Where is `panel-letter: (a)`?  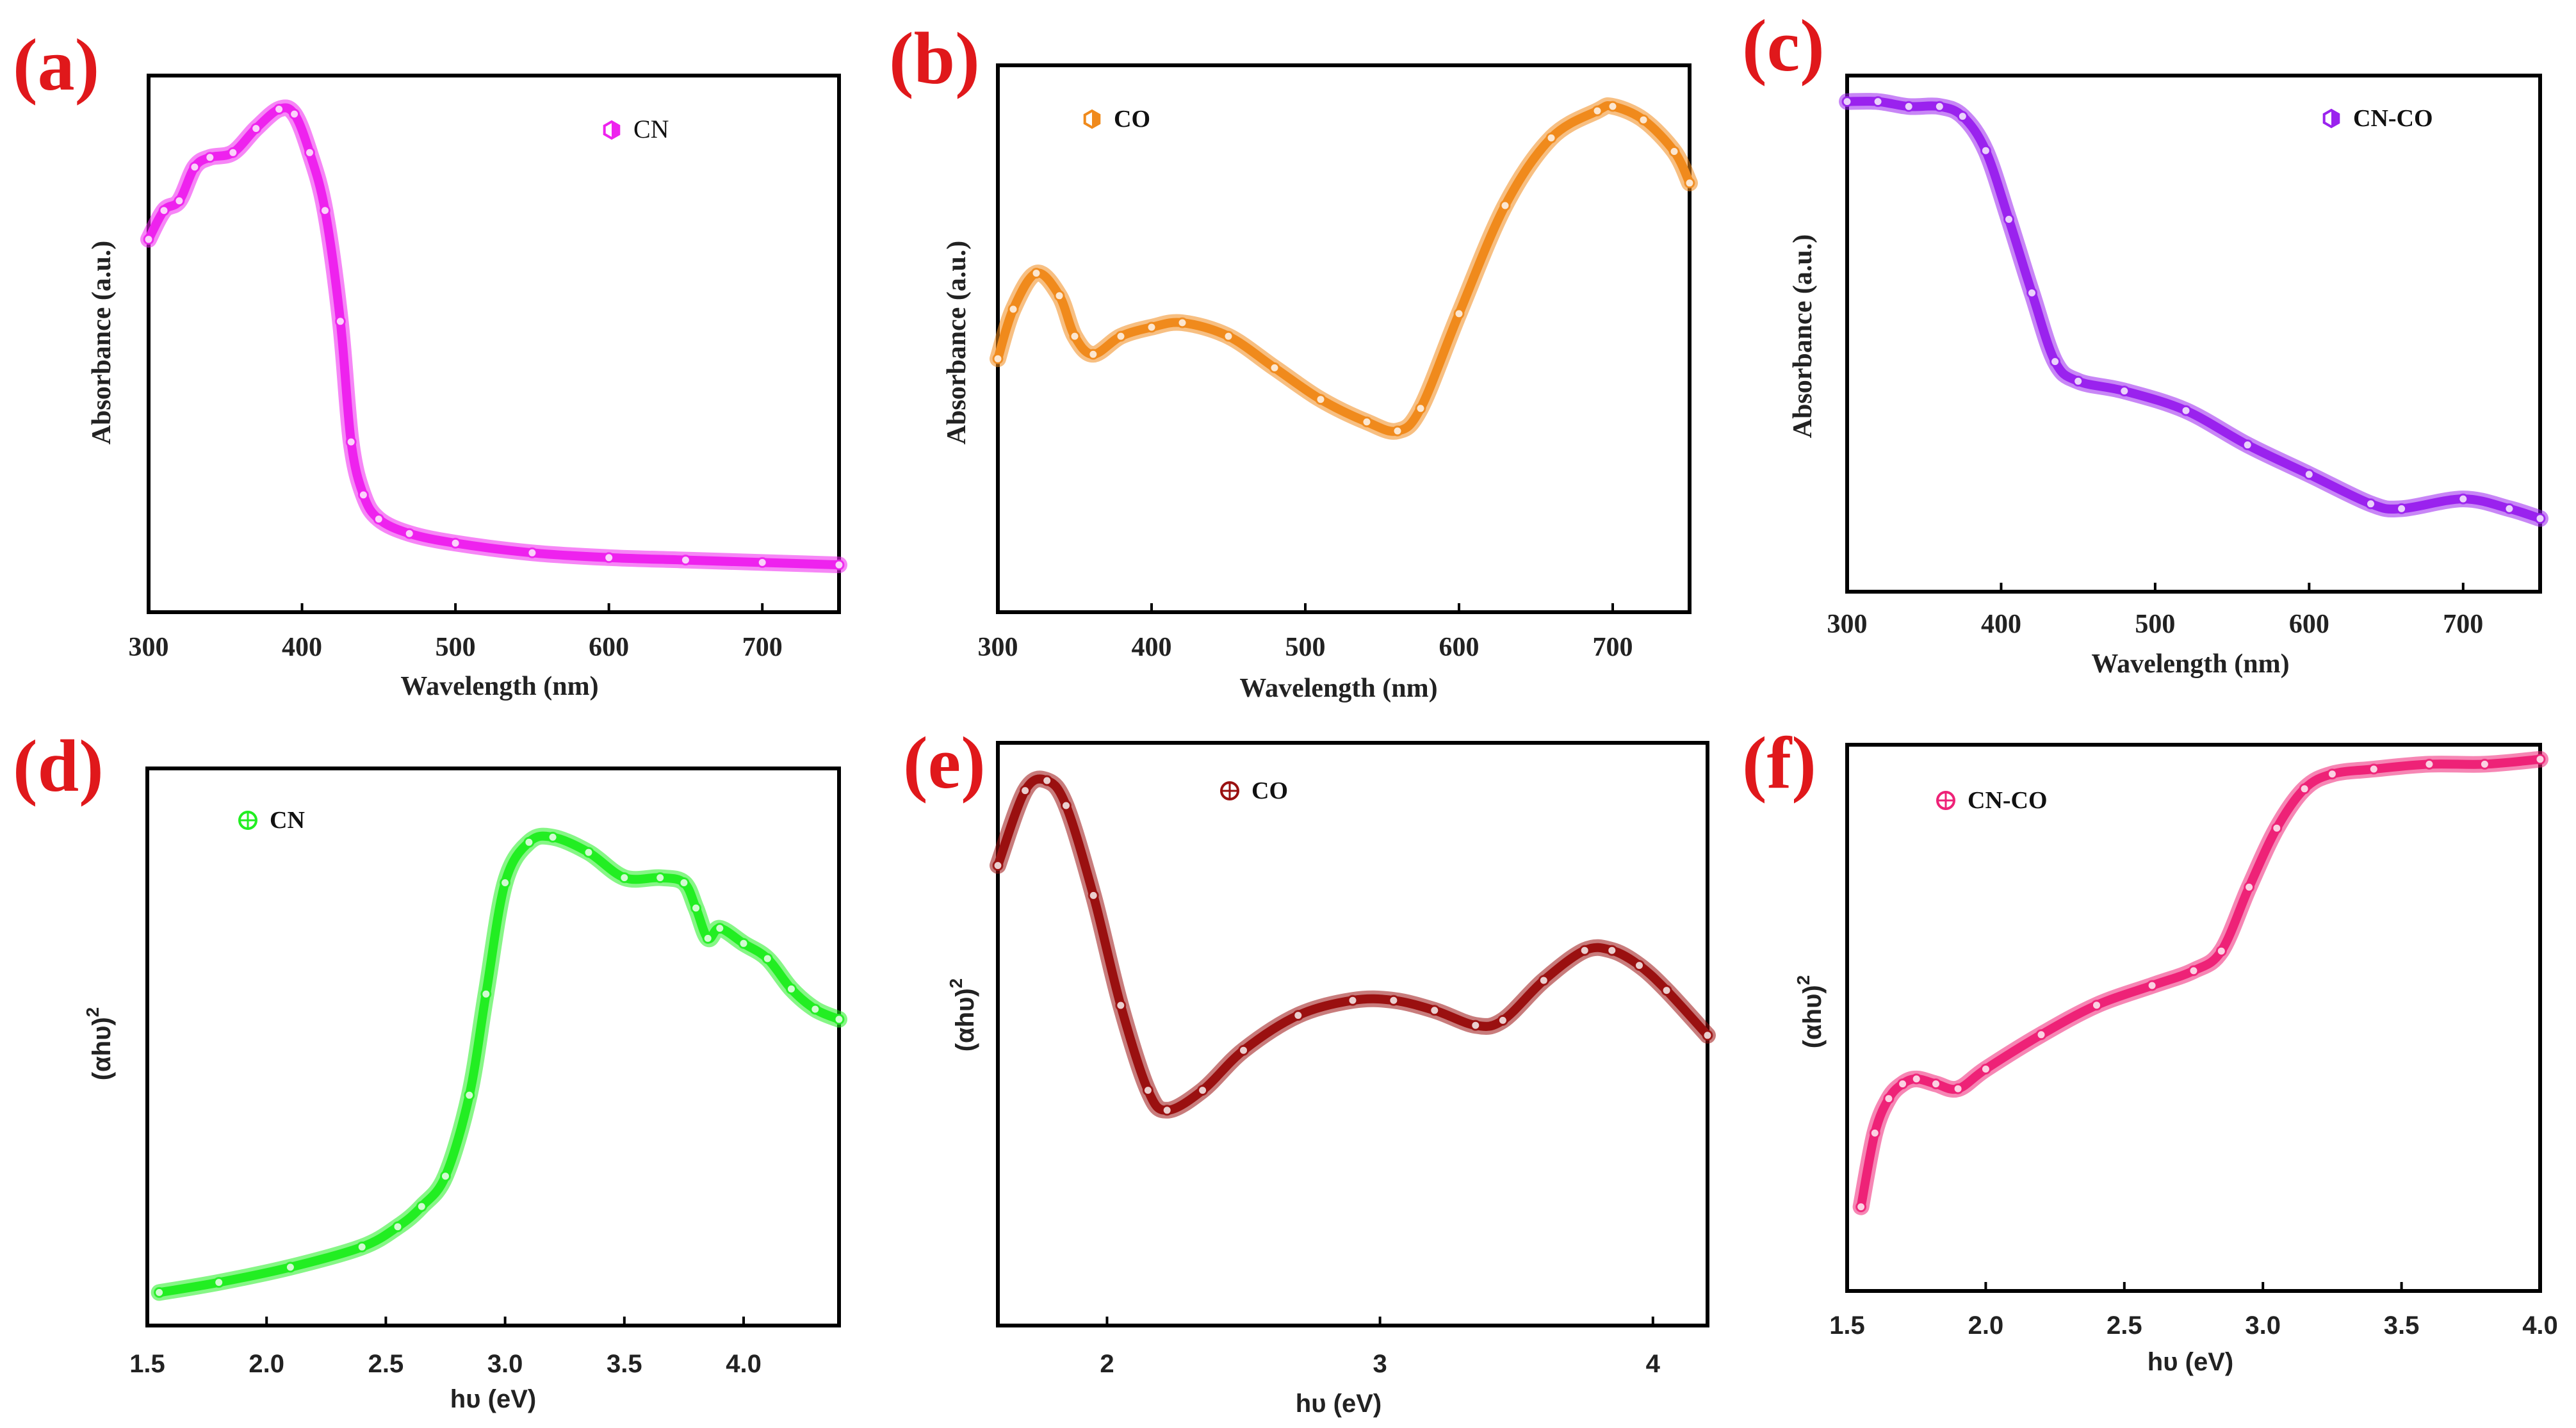 panel-letter: (a) is located at coordinates (56, 65).